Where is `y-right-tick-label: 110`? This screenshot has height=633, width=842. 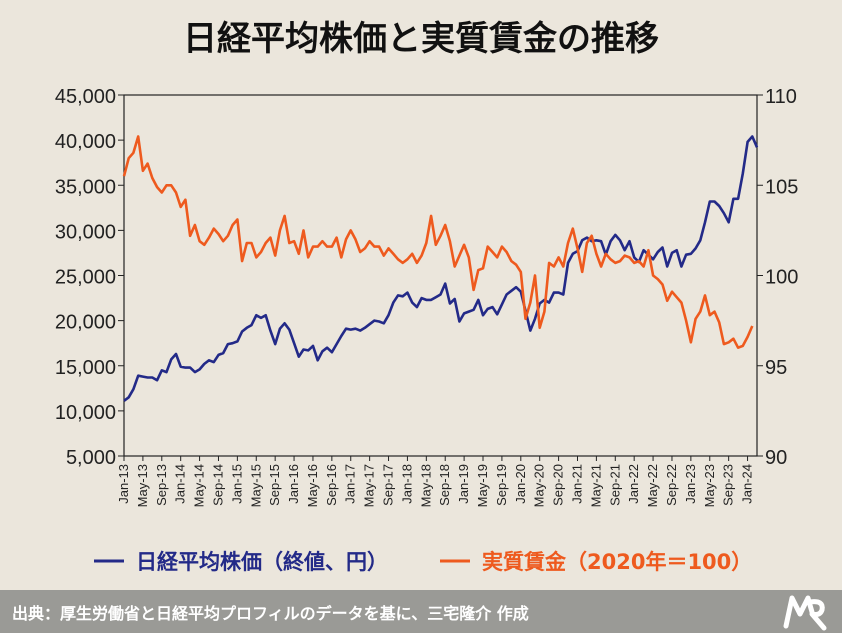
y-right-tick-label: 110 is located at coordinates (781, 97).